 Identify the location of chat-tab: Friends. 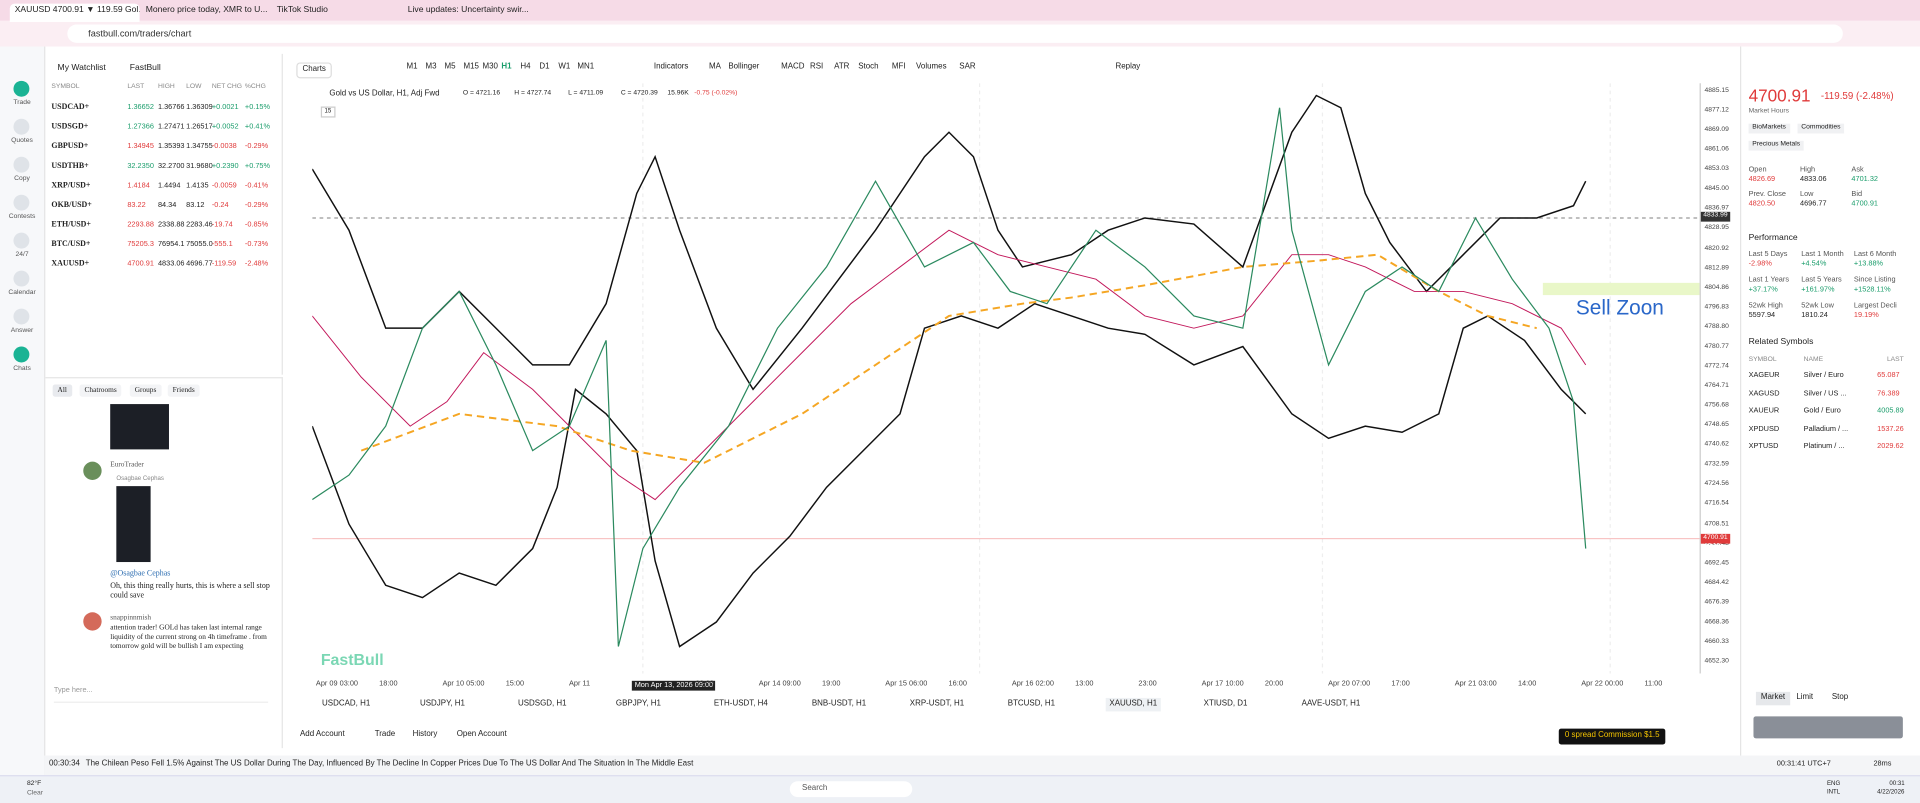
(184, 390).